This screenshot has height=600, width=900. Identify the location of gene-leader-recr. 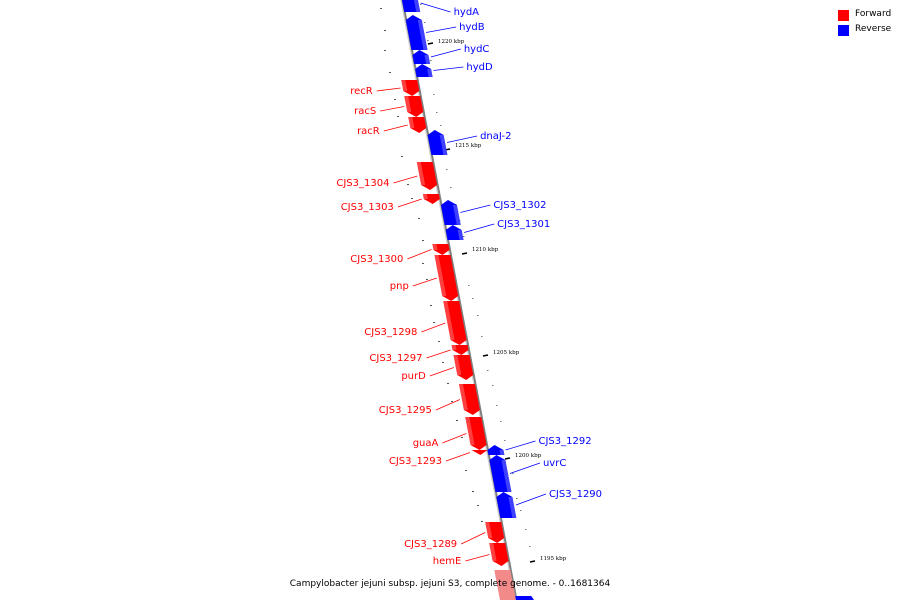
(388, 89).